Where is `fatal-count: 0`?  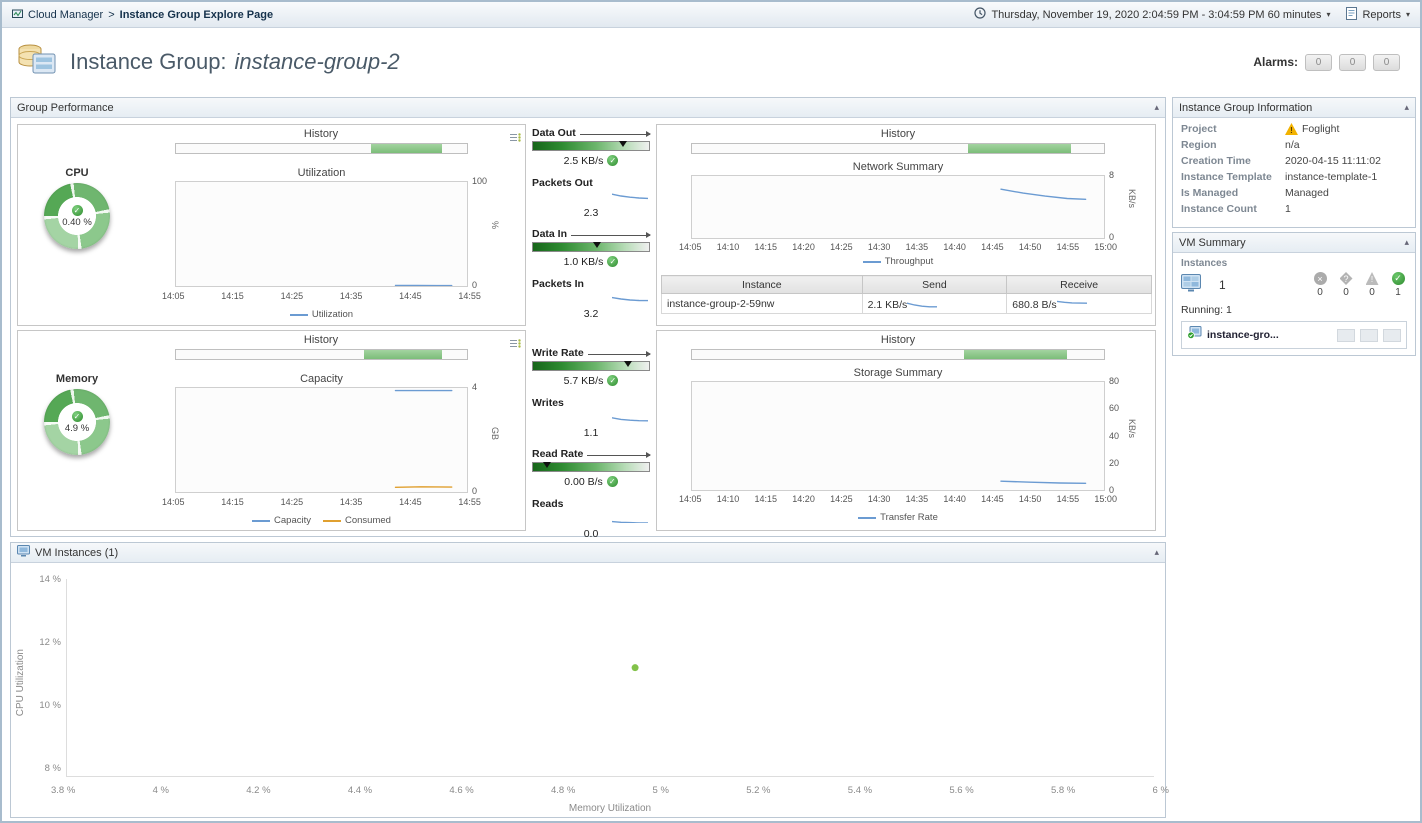
fatal-count: 0 is located at coordinates (1320, 292).